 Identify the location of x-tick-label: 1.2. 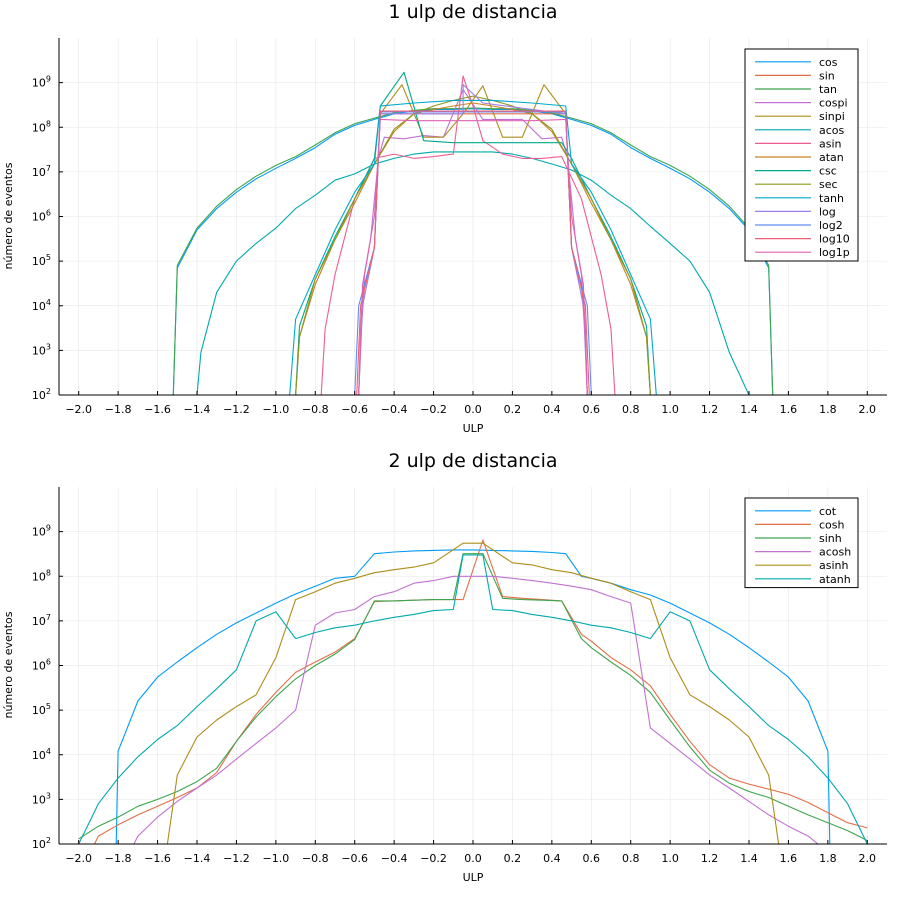
(710, 858).